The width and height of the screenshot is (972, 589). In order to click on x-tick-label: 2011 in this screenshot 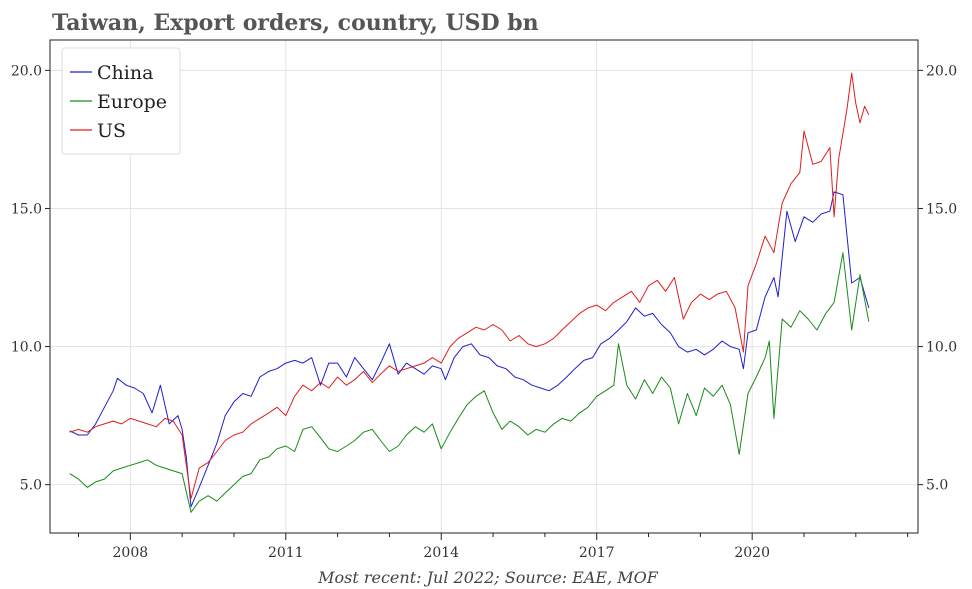, I will do `click(286, 553)`.